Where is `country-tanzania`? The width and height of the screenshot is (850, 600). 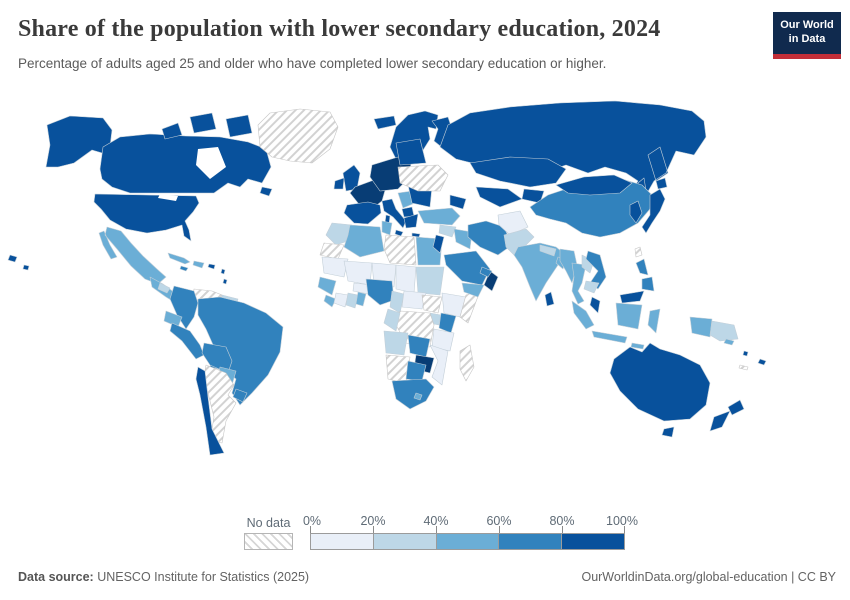
country-tanzania is located at coordinates (443, 340).